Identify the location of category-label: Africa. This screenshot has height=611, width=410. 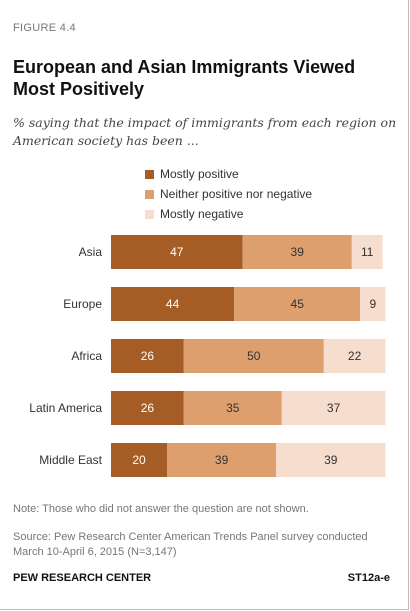
(86, 356).